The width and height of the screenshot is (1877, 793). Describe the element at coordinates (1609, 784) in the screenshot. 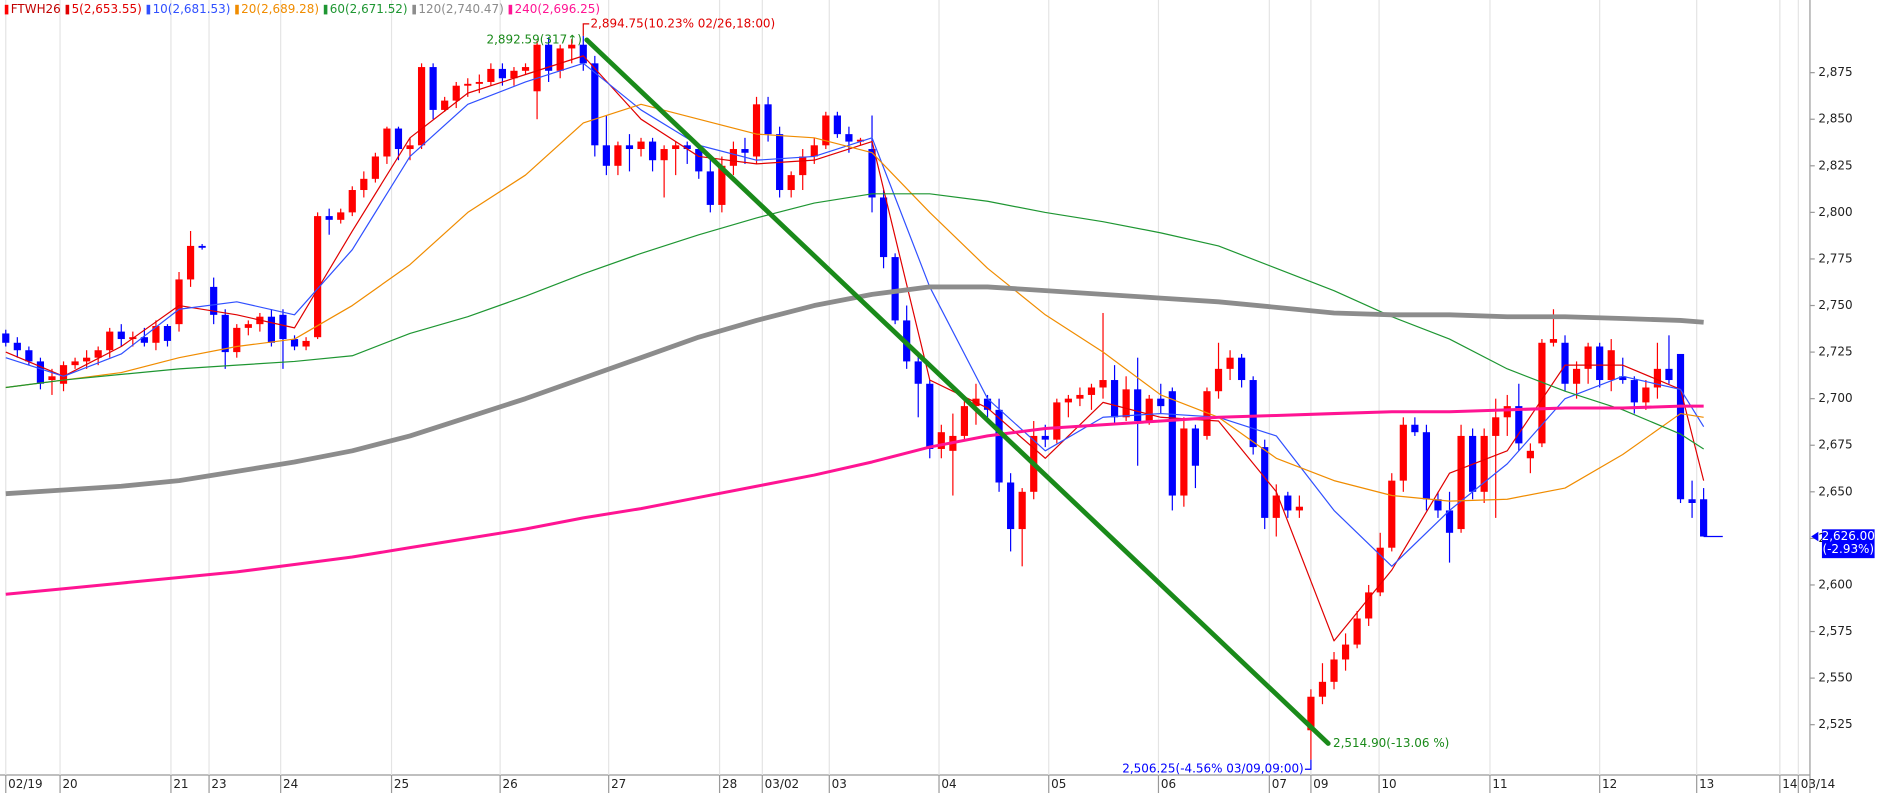

I see `x-tick-label: 12` at that location.